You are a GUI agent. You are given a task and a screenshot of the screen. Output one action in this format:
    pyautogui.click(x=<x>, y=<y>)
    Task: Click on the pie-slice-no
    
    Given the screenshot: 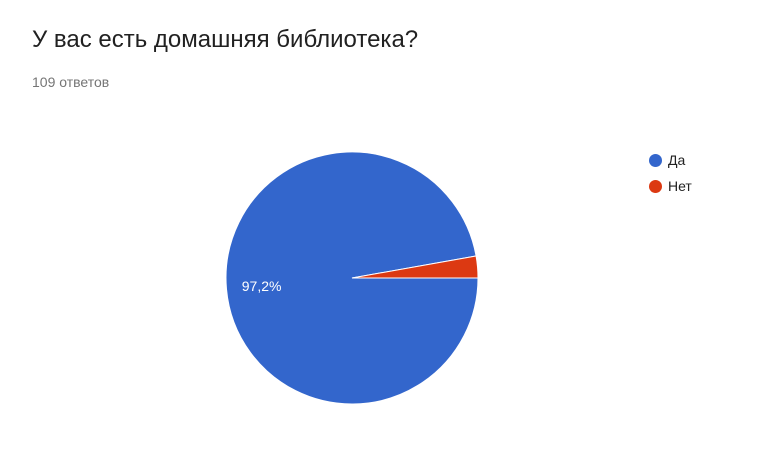 What is the action you would take?
    pyautogui.click(x=415, y=267)
    